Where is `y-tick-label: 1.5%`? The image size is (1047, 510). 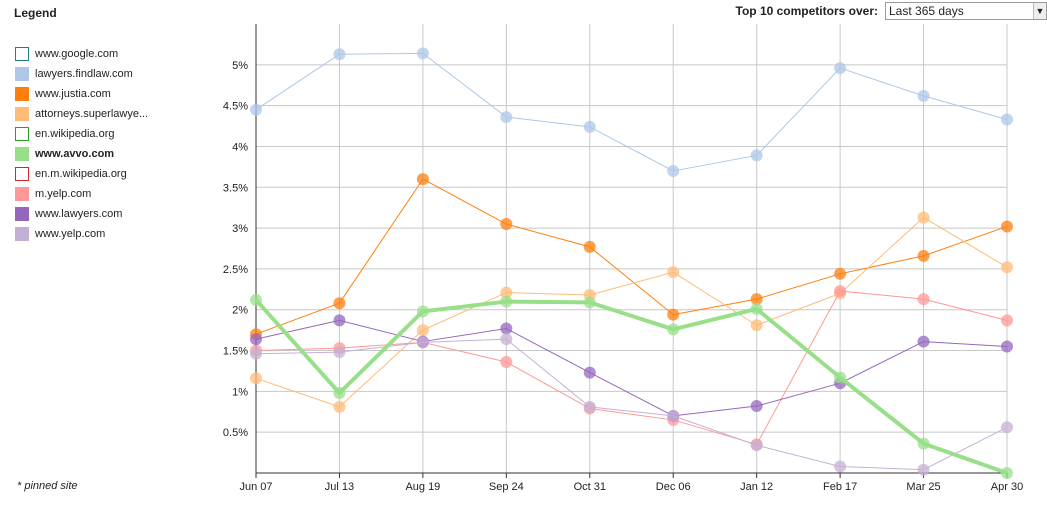
y-tick-label: 1.5% is located at coordinates (235, 352).